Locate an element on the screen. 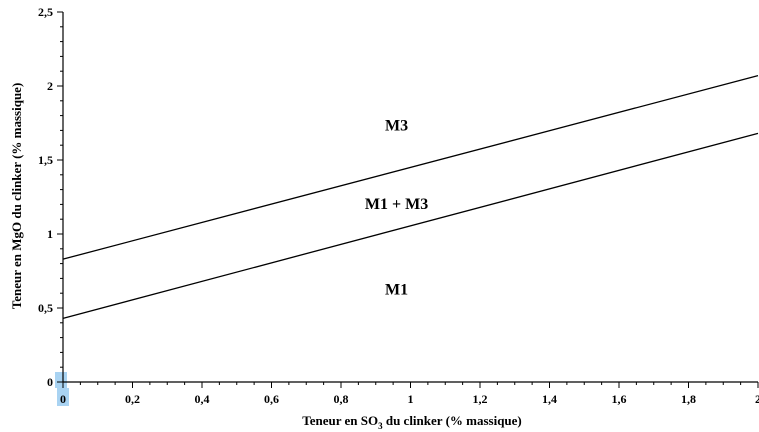 The height and width of the screenshot is (432, 759). x-tick-label: 1,4 is located at coordinates (549, 399).